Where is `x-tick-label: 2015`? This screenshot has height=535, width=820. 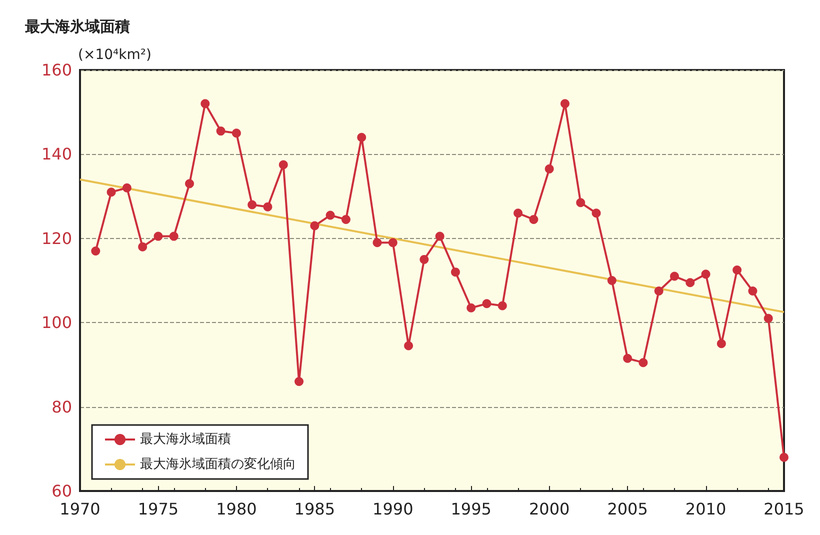 x-tick-label: 2015 is located at coordinates (784, 509).